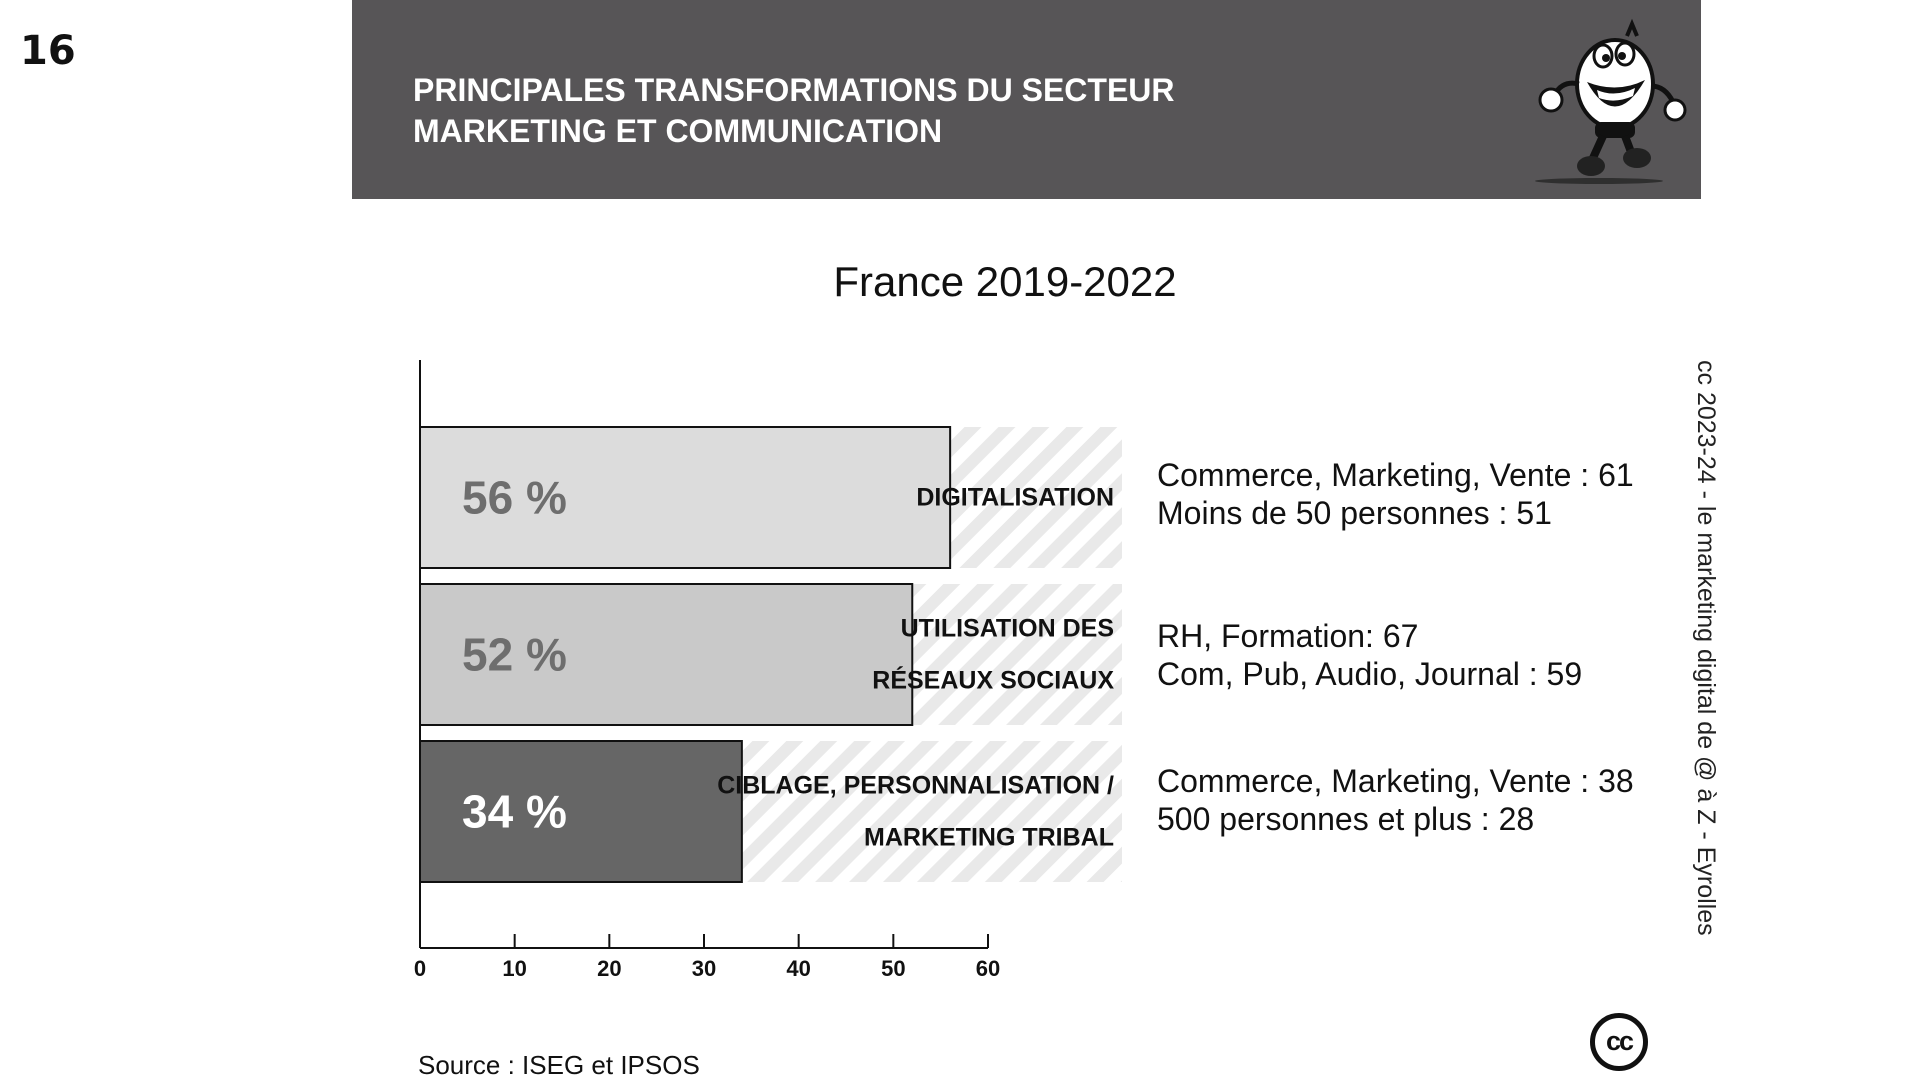  Describe the element at coordinates (1395, 475) in the screenshot. I see `note-line: Commerce, Marketing, Vente : 61` at that location.